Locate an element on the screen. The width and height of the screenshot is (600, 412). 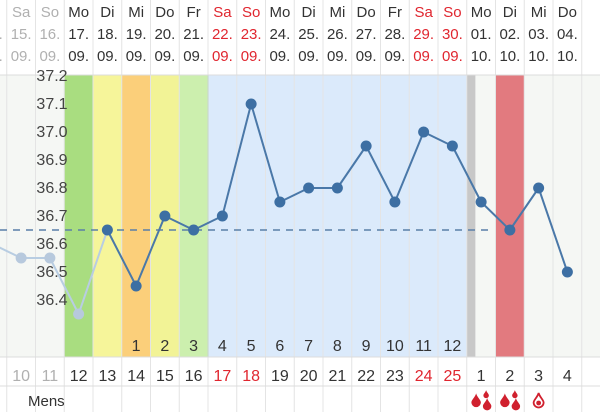
date-label: 04. is located at coordinates (567, 34).